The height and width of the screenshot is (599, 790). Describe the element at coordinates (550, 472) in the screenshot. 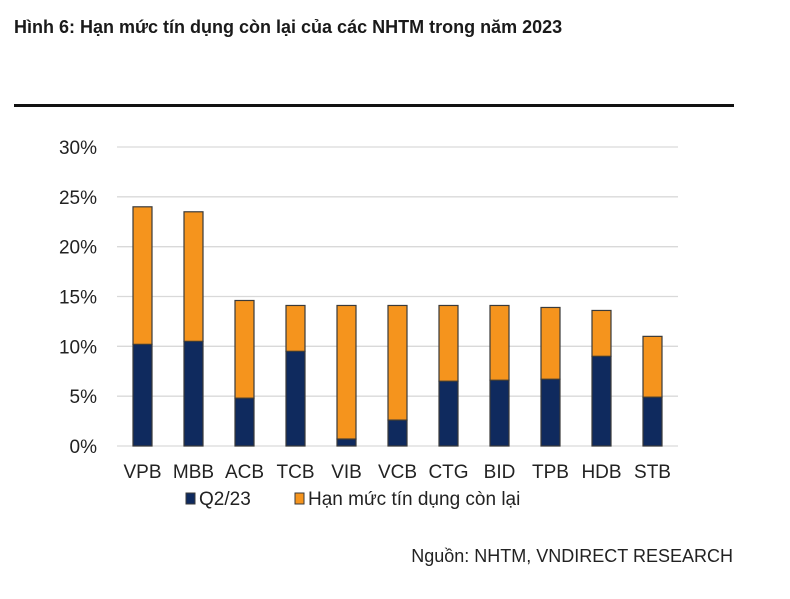

I see `x-tick-label: TPB` at that location.